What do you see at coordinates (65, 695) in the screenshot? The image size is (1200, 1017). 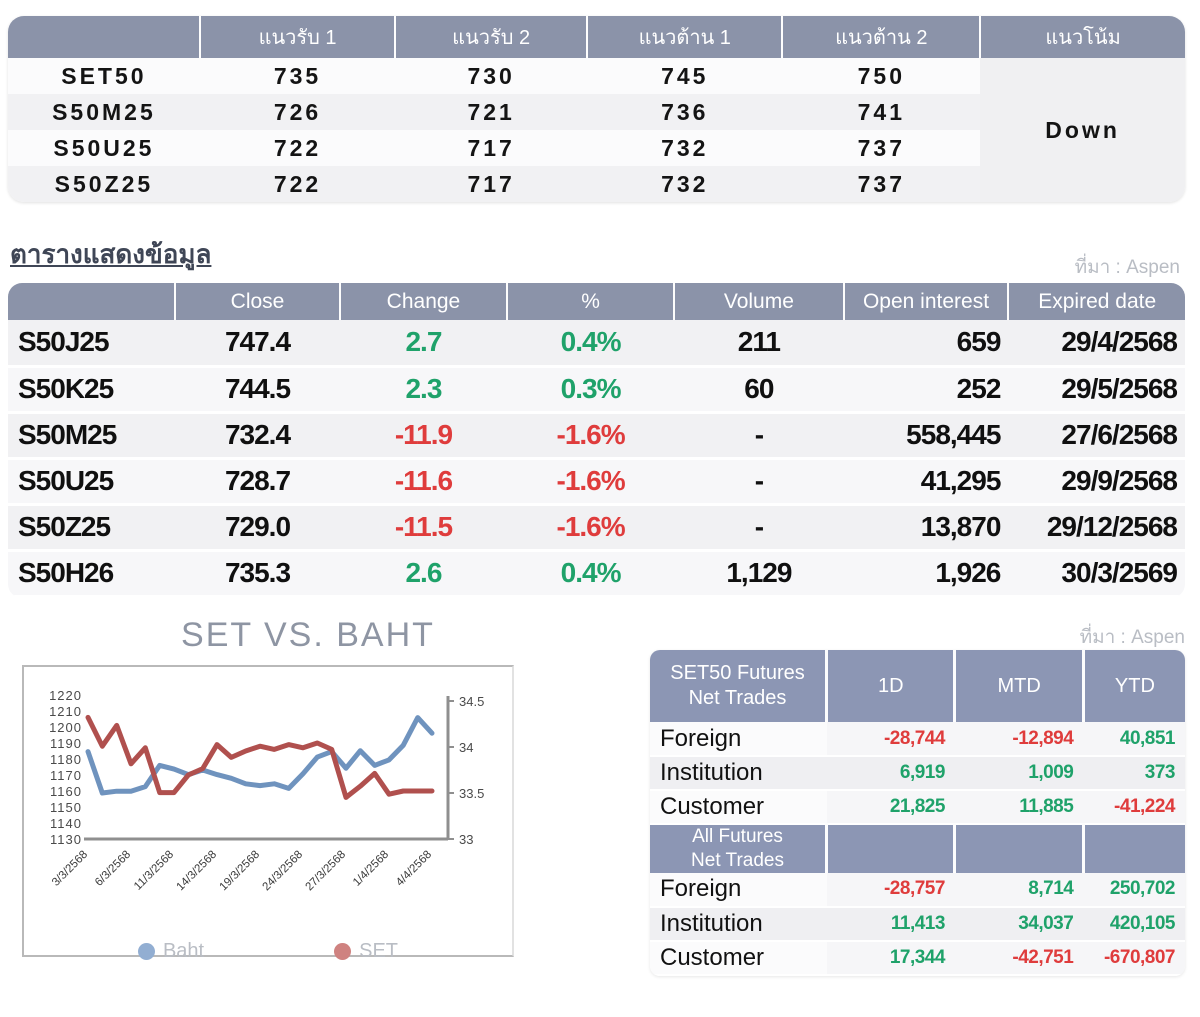 I see `svg-text: 1220` at bounding box center [65, 695].